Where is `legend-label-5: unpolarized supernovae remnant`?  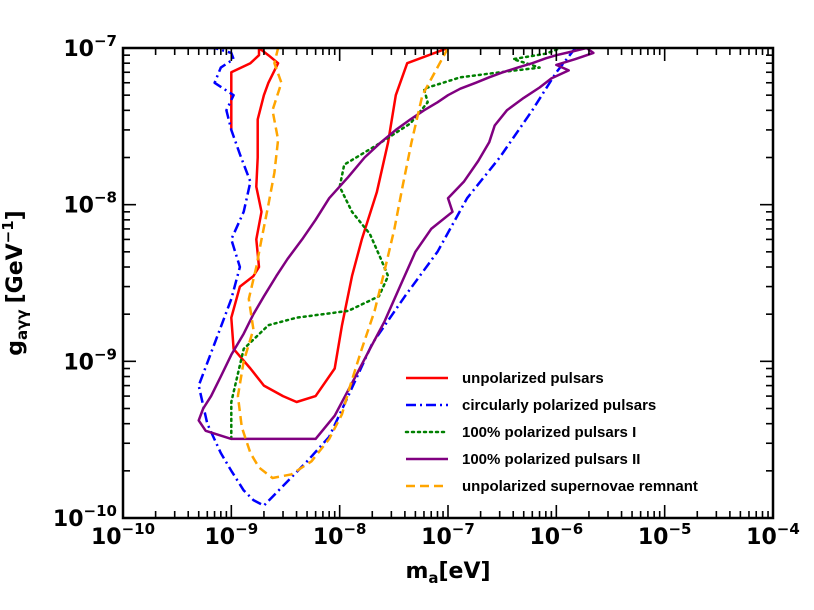
legend-label-5: unpolarized supernovae remnant is located at coordinates (580, 486).